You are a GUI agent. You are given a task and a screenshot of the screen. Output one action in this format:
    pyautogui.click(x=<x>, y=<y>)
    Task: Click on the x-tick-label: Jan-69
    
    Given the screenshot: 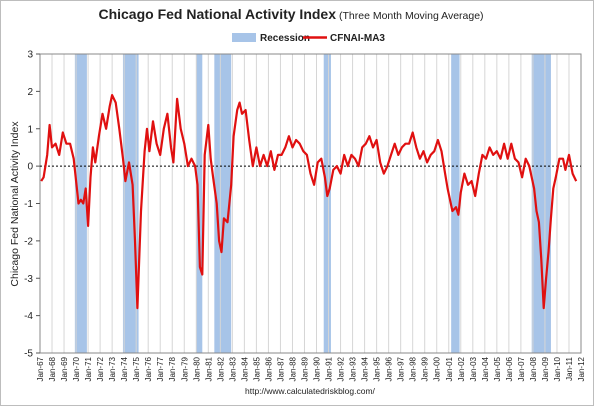 What is the action you would take?
    pyautogui.click(x=64, y=368)
    